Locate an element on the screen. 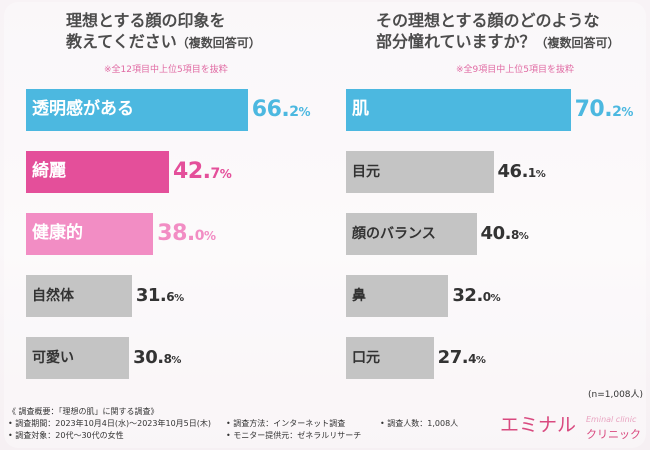  value-int: 27. is located at coordinates (453, 357).